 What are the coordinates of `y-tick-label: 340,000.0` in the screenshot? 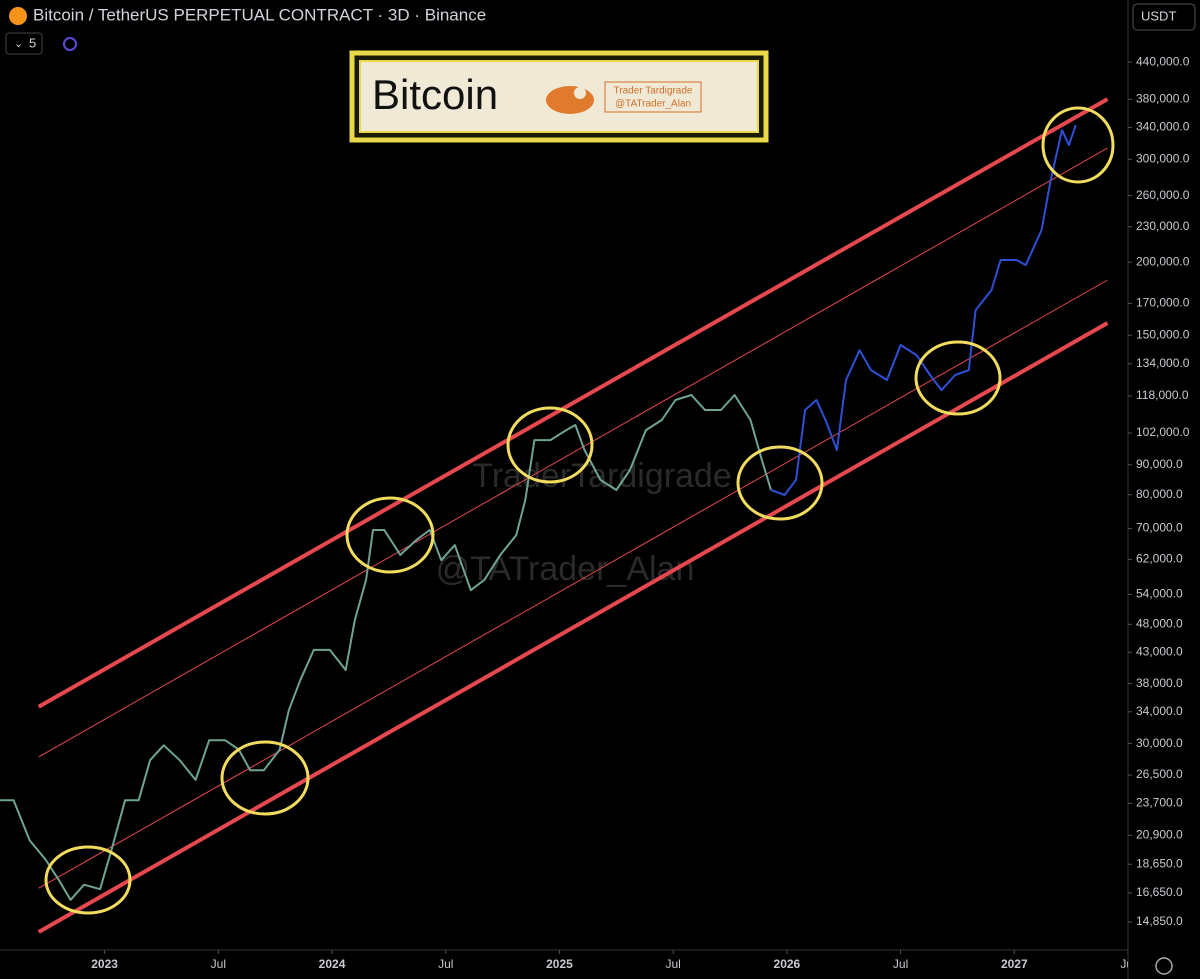 It's located at (1163, 127).